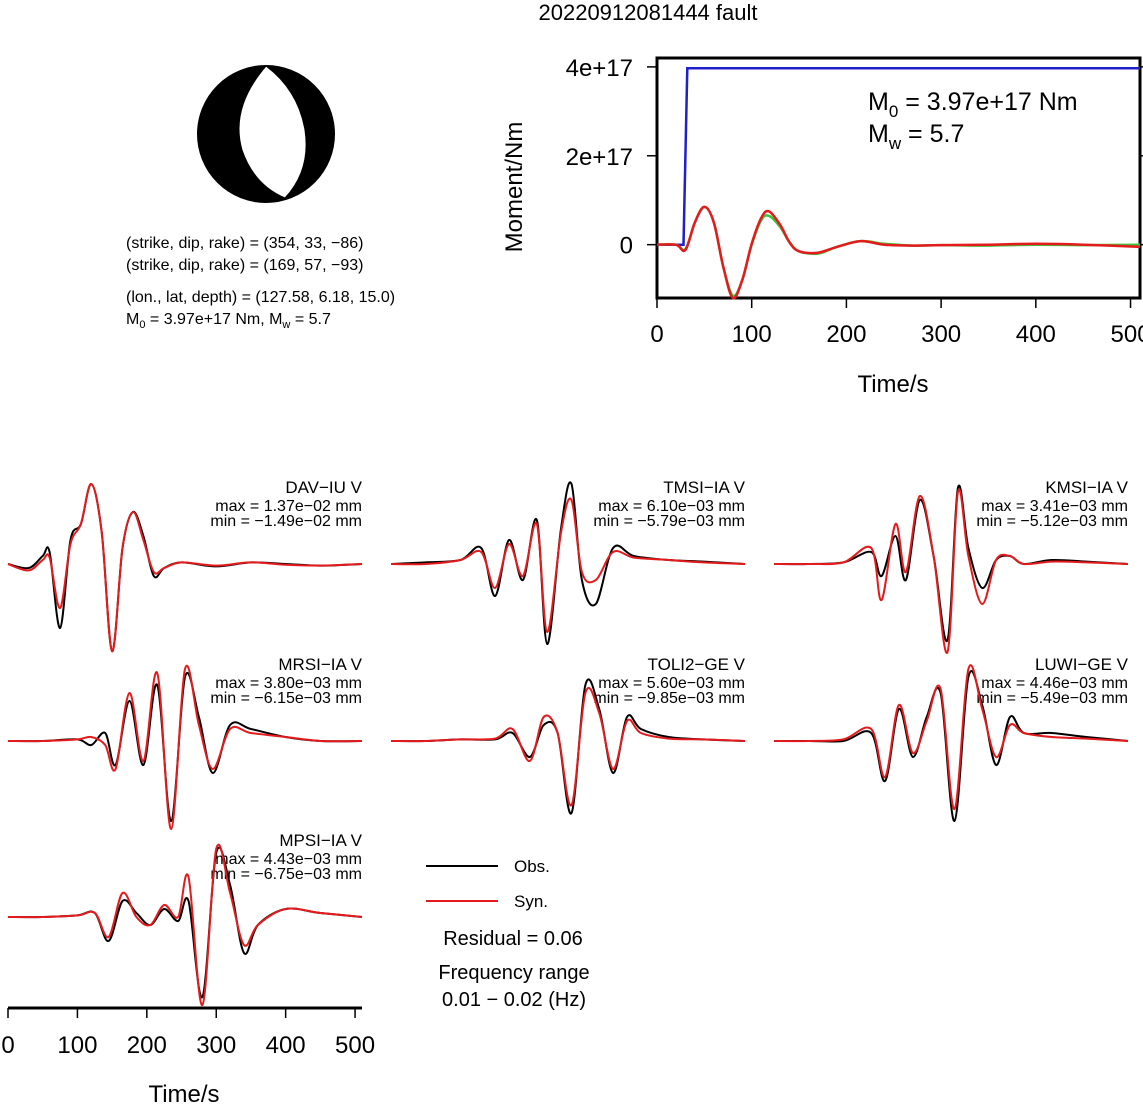 This screenshot has width=1143, height=1104. I want to click on residual-text: Residual = 0.06, so click(513, 939).